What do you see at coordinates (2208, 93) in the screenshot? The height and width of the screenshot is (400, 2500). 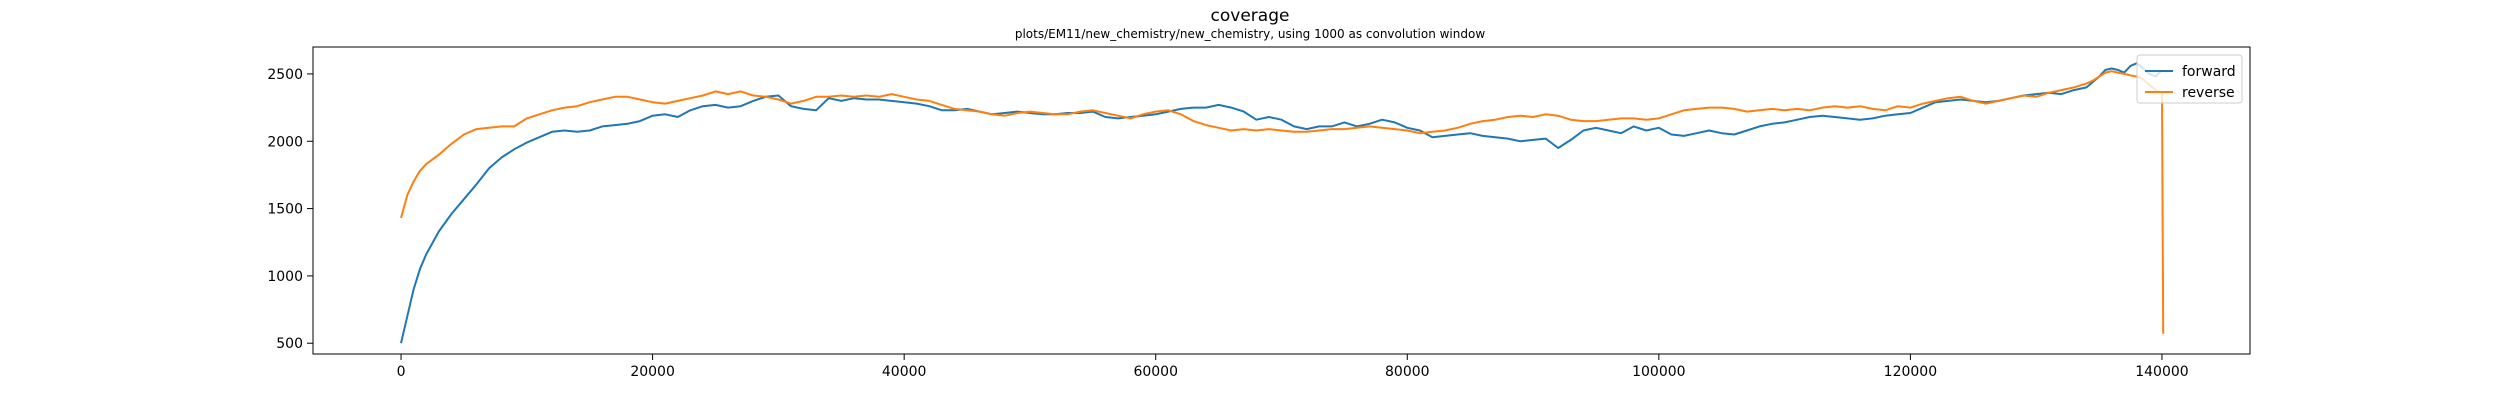 I see `legend-label-reverse: reverse` at bounding box center [2208, 93].